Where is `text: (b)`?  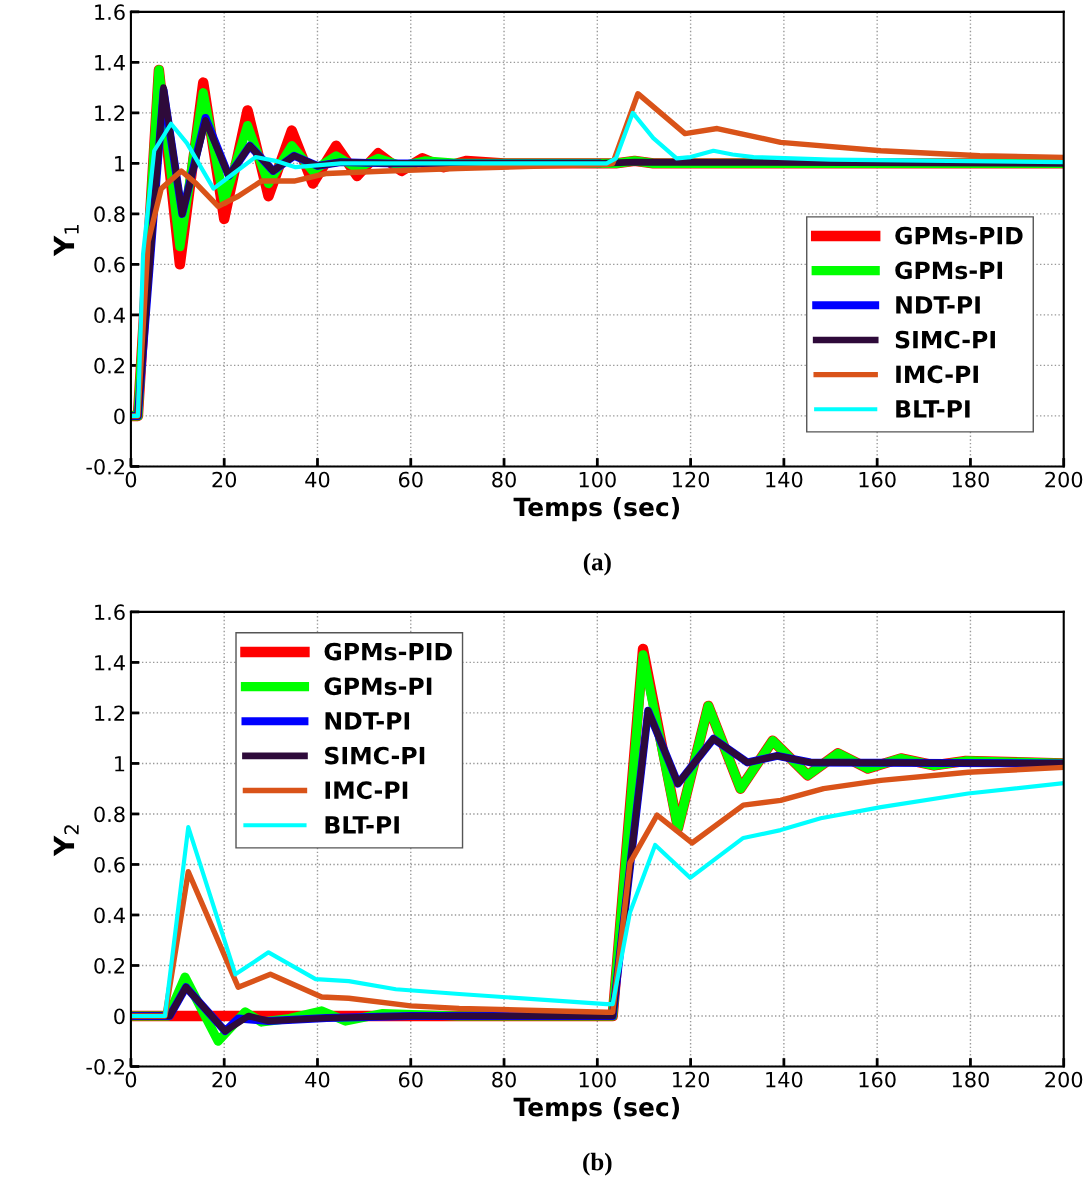
text: (b) is located at coordinates (597, 1164).